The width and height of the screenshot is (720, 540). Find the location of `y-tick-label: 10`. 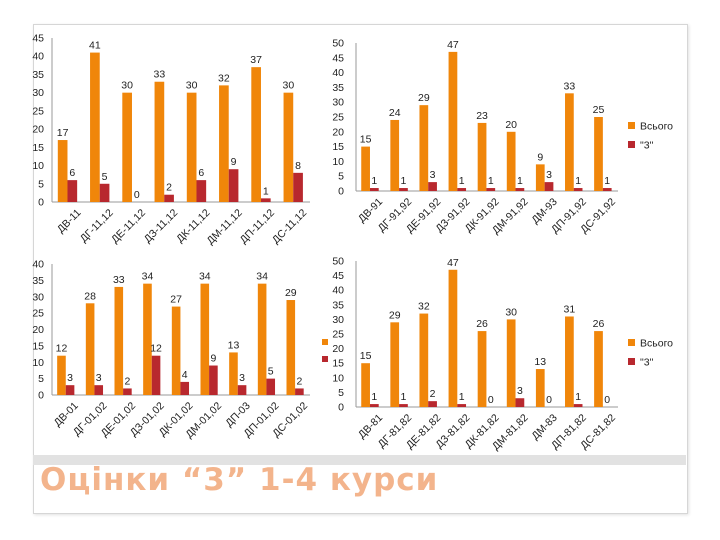

y-tick-label: 10 is located at coordinates (38, 363).